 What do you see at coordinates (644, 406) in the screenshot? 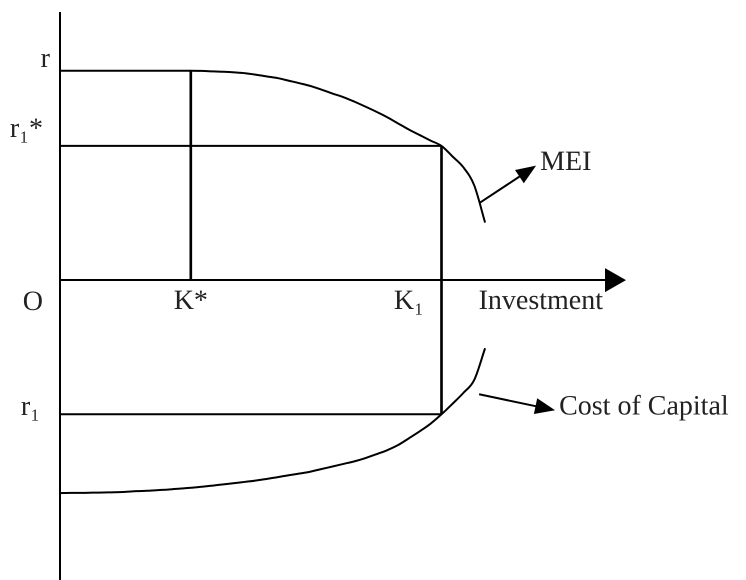
I see `legend-label: Cost of Capital` at bounding box center [644, 406].